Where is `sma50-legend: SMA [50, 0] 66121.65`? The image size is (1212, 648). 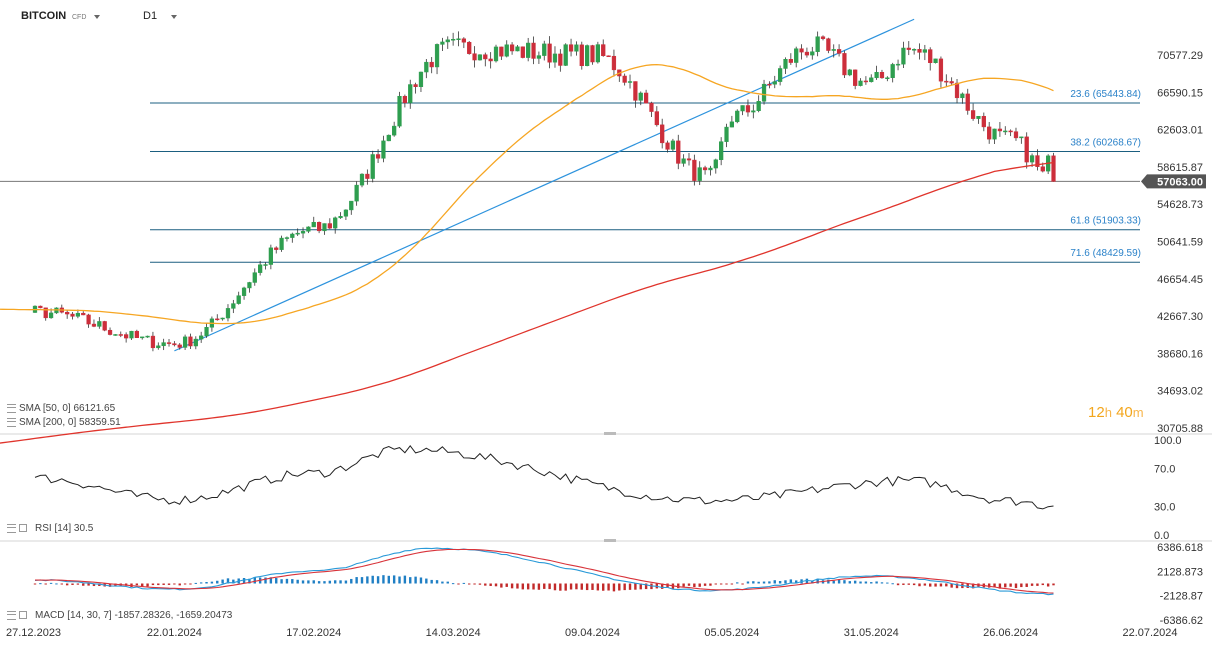
sma50-legend: SMA [50, 0] 66121.65 is located at coordinates (61, 408).